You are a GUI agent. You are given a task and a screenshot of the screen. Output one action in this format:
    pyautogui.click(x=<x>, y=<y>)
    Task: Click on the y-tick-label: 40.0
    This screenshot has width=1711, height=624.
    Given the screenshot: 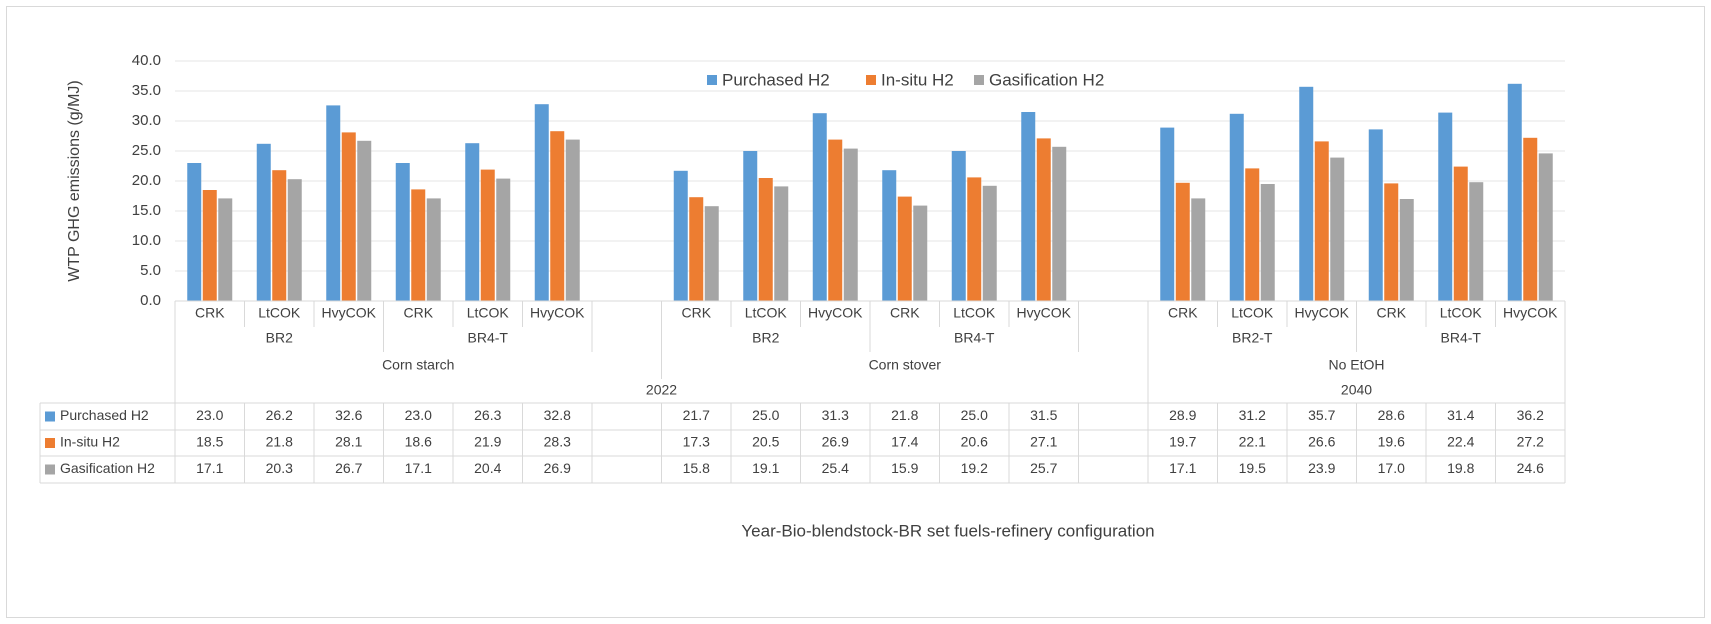 What is the action you would take?
    pyautogui.click(x=146, y=60)
    